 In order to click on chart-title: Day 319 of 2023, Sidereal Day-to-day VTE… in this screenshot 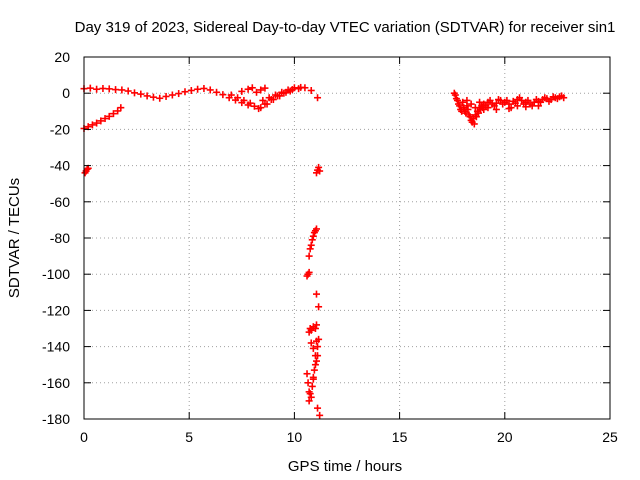, I will do `click(345, 27)`.